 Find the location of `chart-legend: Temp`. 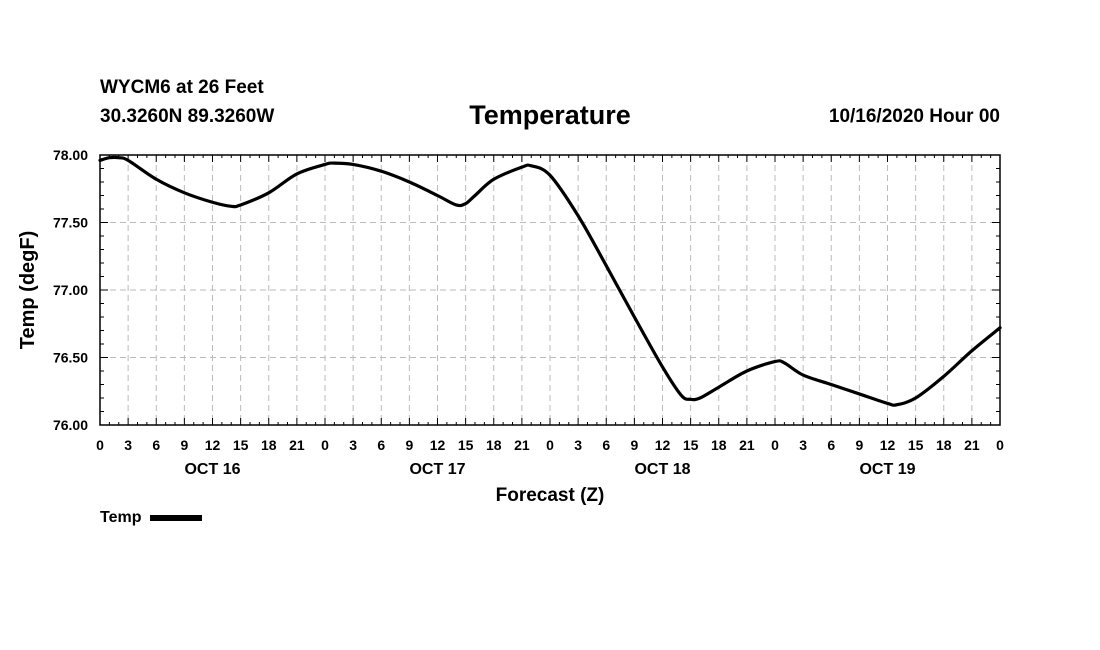

chart-legend: Temp is located at coordinates (151, 518).